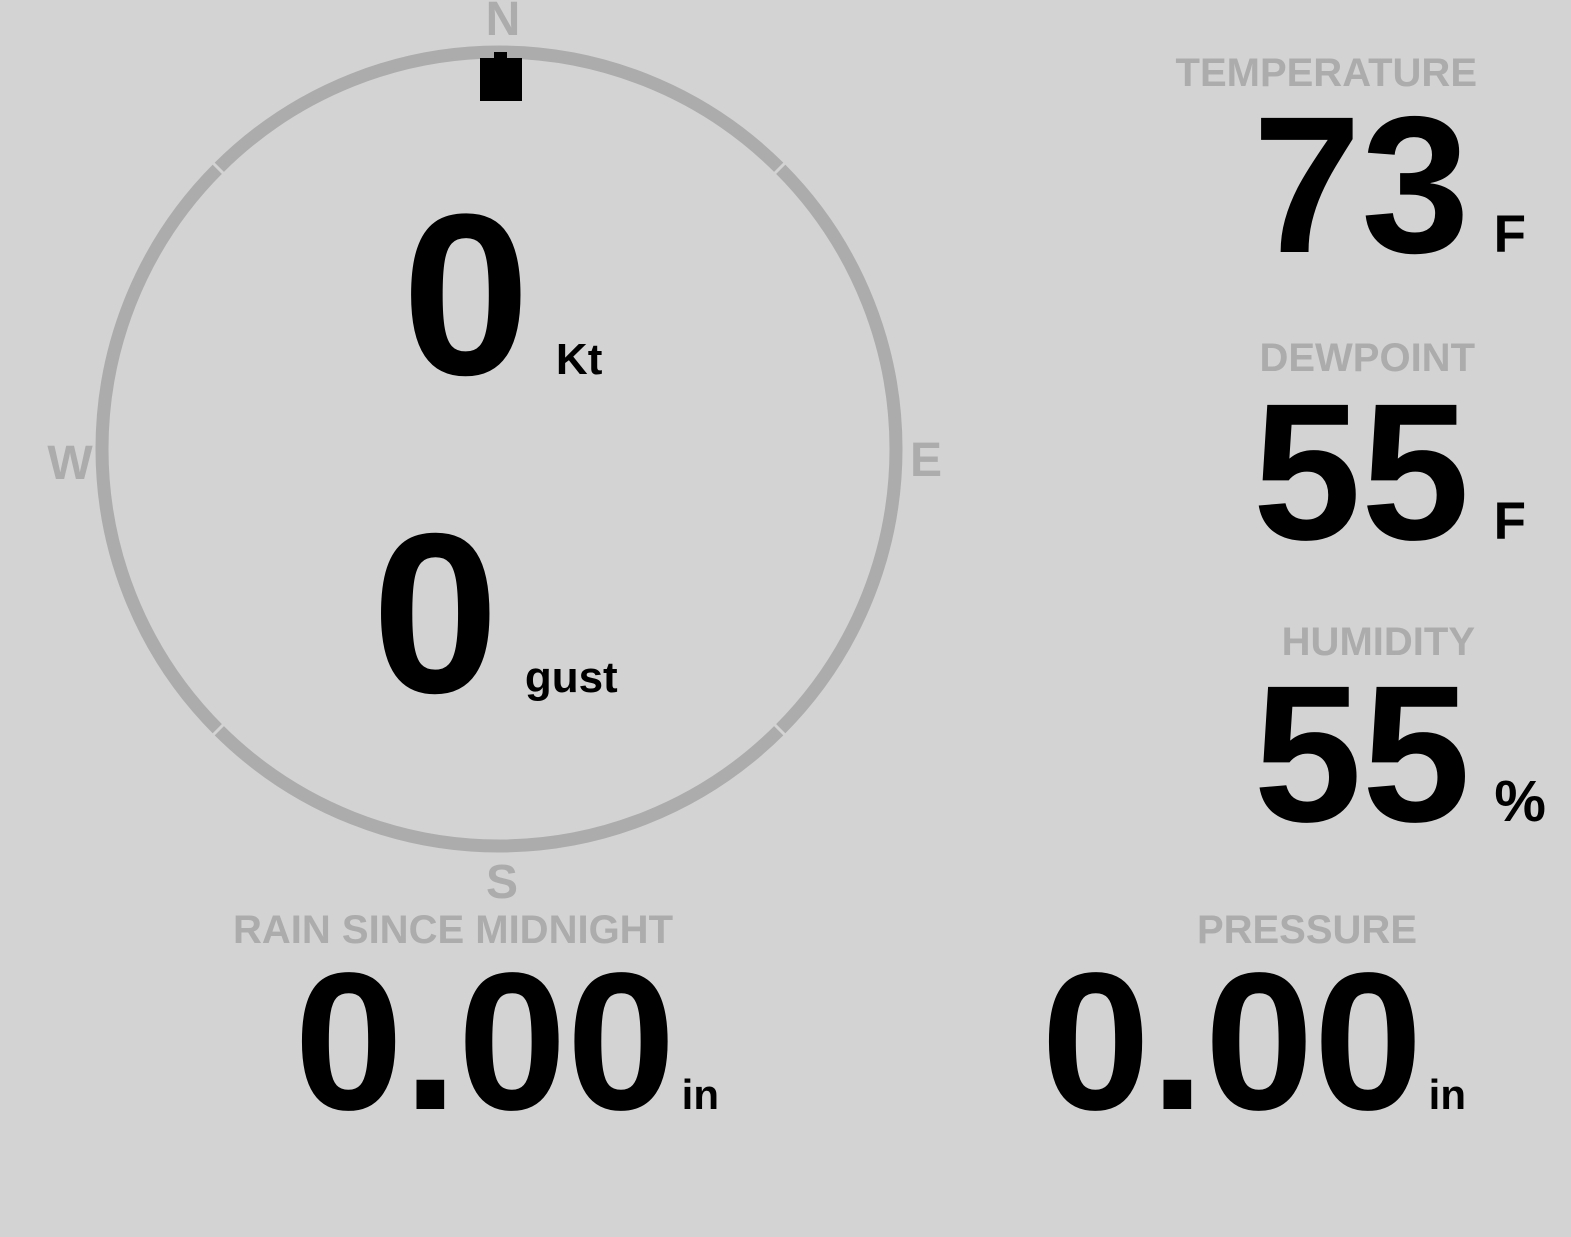  I want to click on wind-gust-unit: gust, so click(571, 677).